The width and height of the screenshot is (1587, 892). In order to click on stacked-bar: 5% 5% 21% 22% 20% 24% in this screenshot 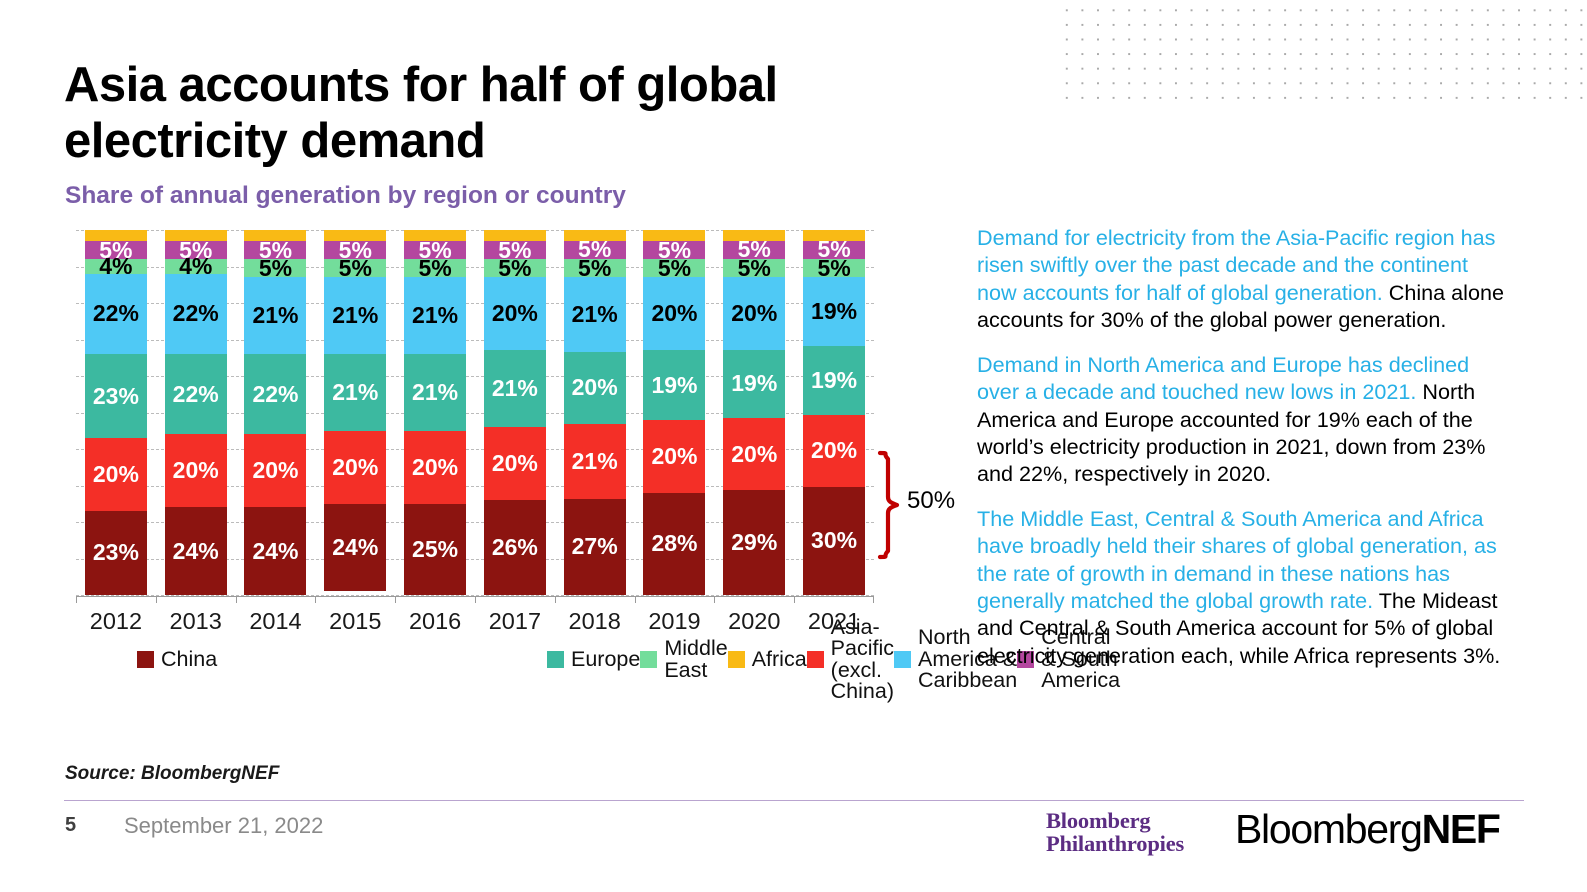, I will do `click(275, 412)`.